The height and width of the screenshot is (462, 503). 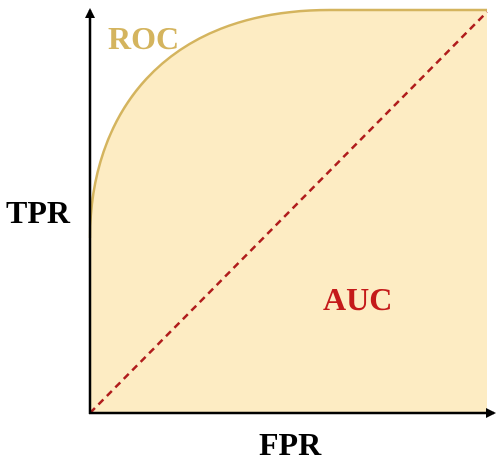 What do you see at coordinates (144, 38) in the screenshot?
I see `roc-curve-label: ROC` at bounding box center [144, 38].